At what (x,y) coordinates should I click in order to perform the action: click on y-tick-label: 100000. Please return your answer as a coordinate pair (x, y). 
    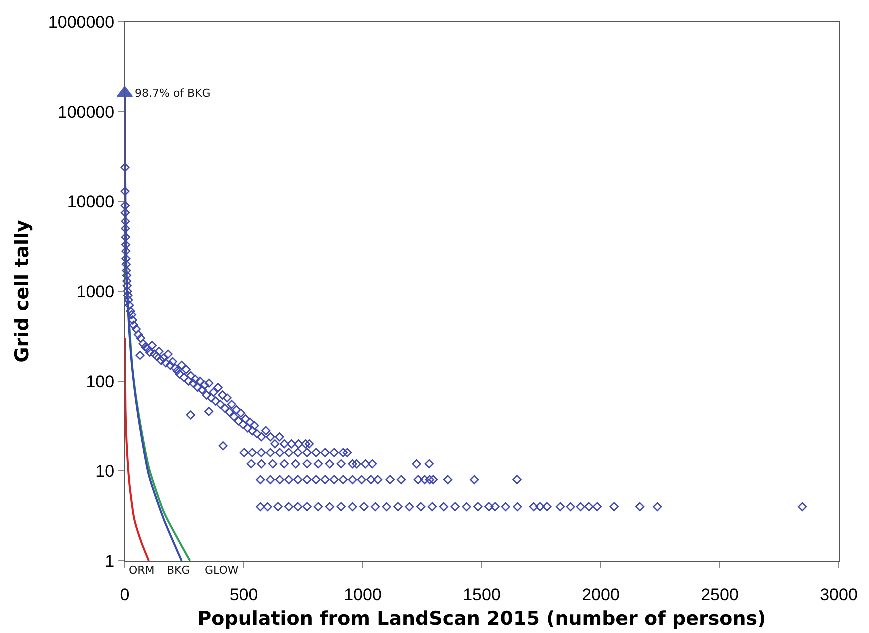
    Looking at the image, I should click on (86, 112).